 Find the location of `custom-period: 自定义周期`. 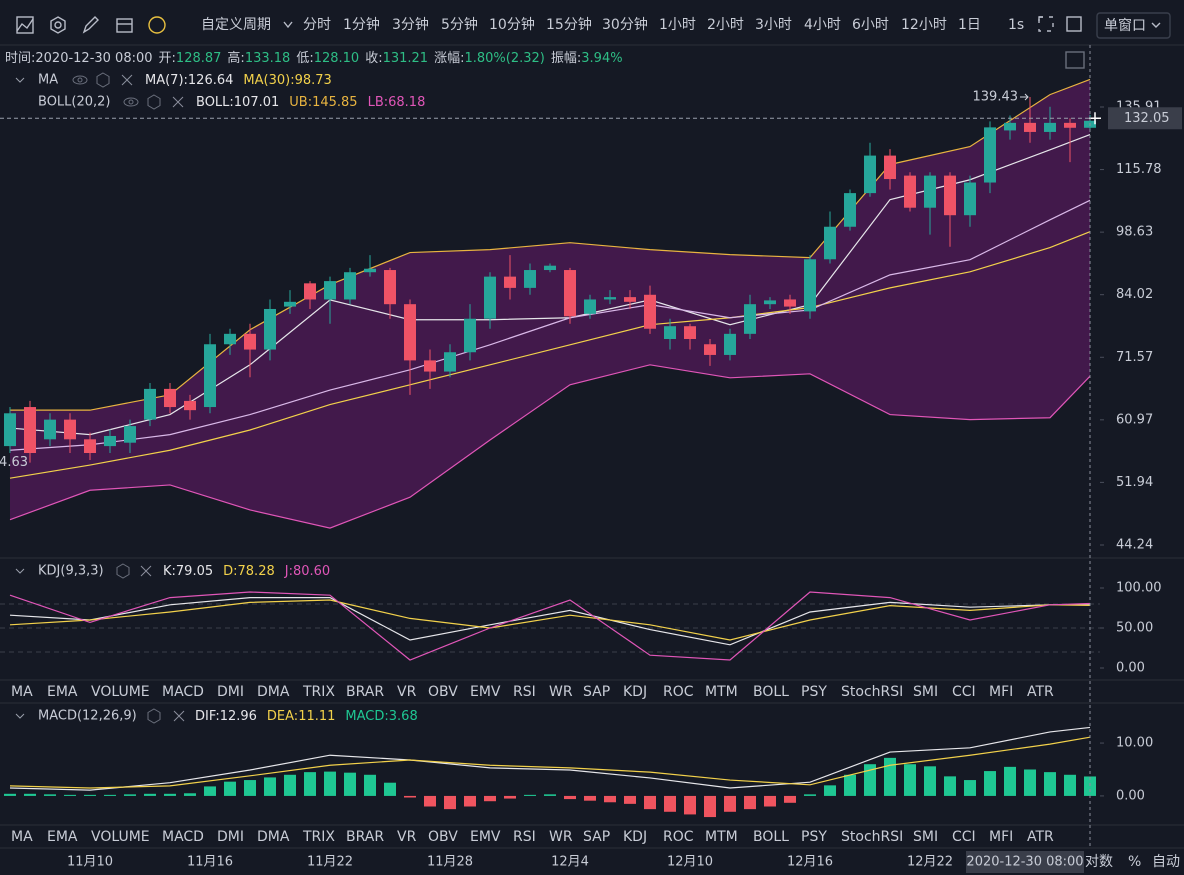

custom-period: 自定义周期 is located at coordinates (236, 25).